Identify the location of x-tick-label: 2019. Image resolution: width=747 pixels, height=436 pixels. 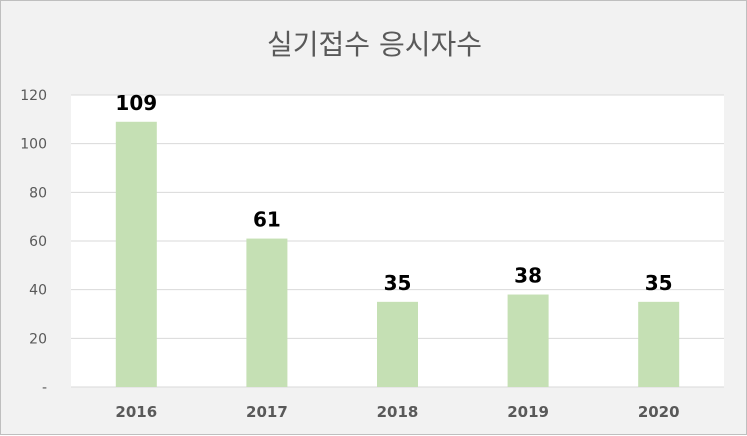
(528, 412).